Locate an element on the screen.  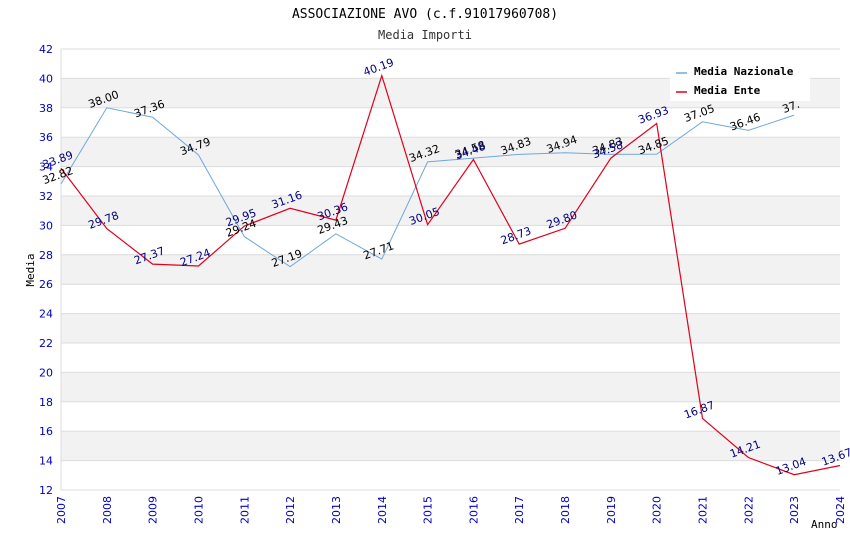
y-tick-label: 12 is located at coordinates (46, 490).